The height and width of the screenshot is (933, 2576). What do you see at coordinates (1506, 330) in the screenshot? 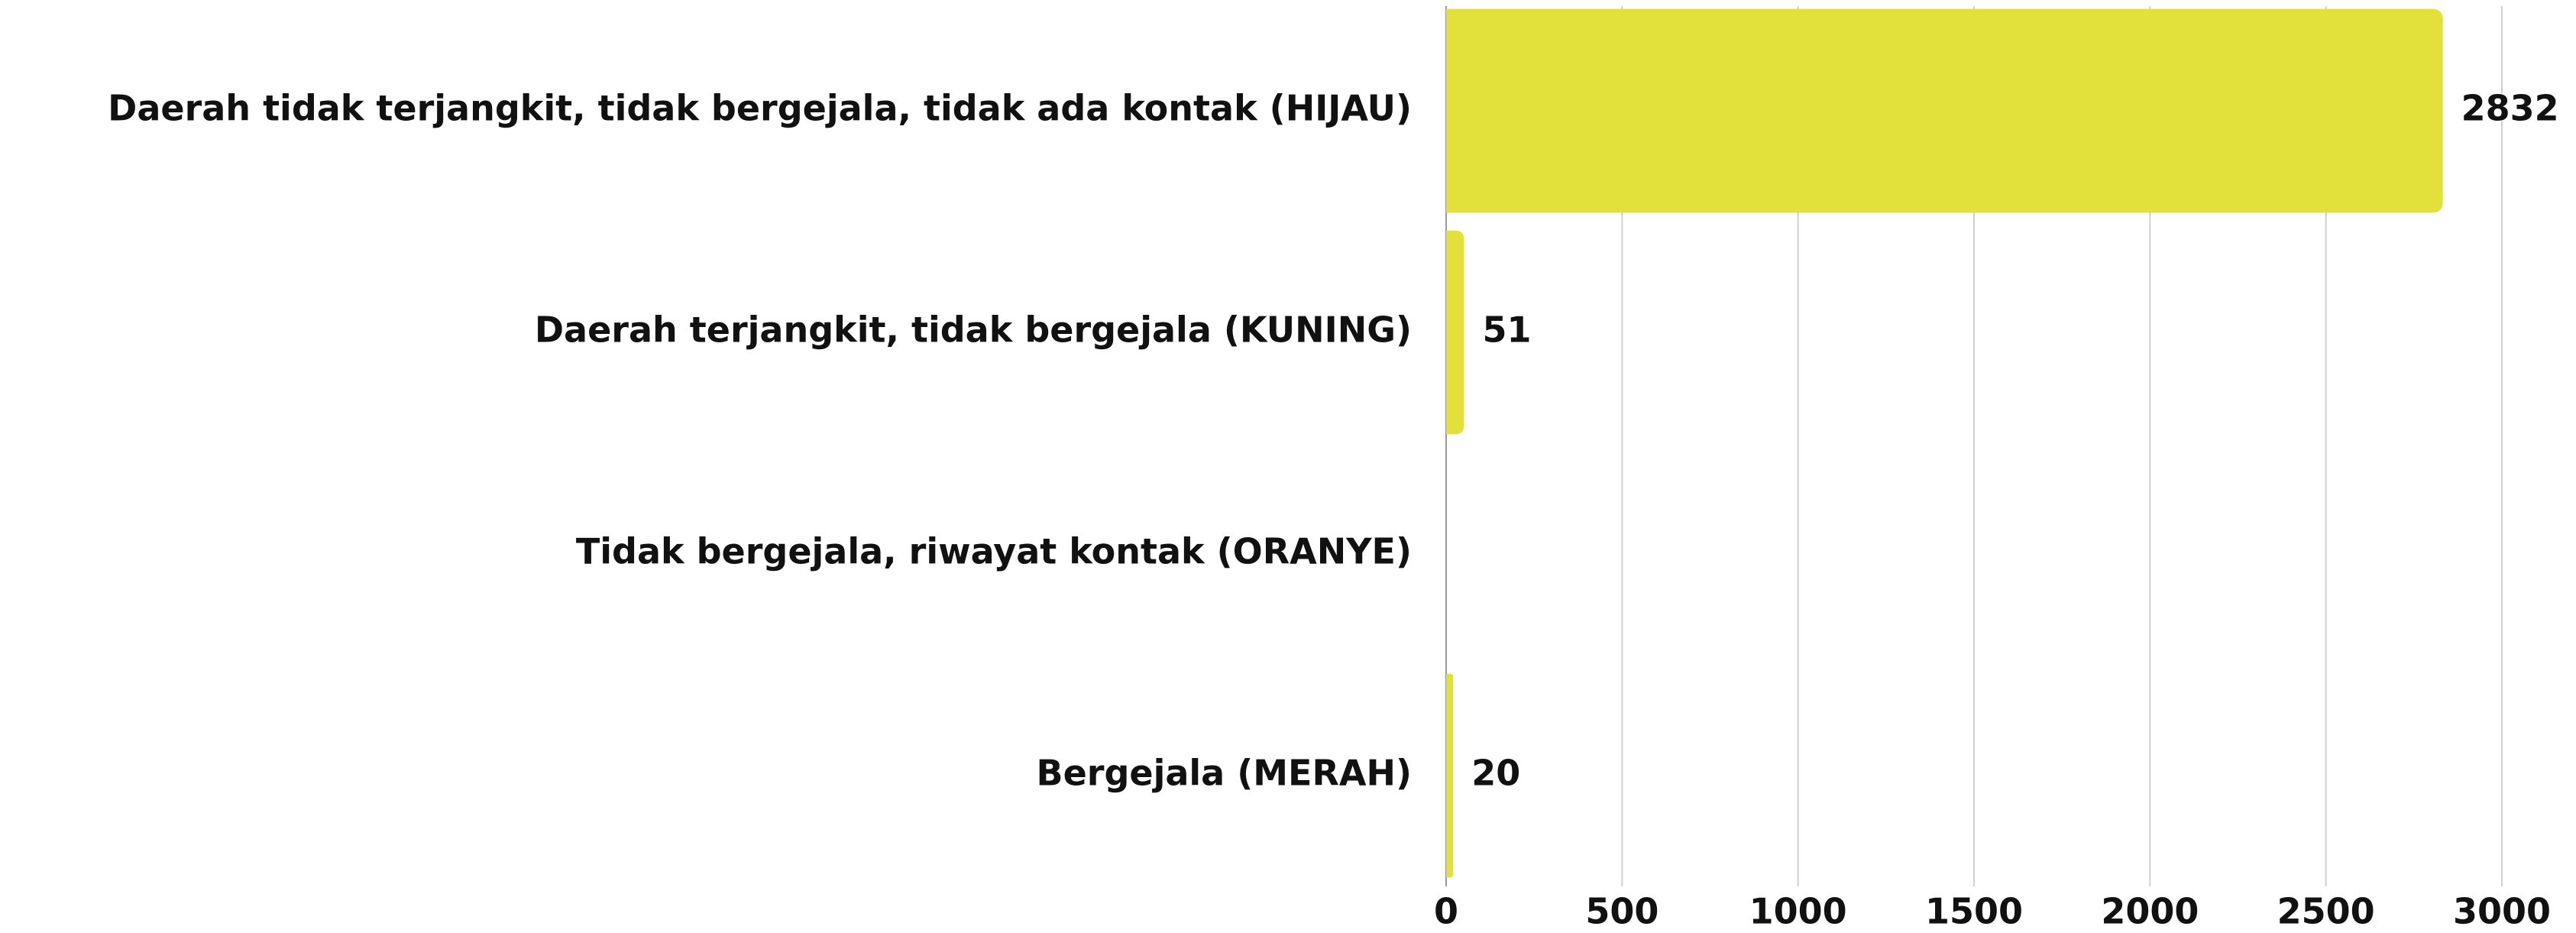
I see `value-label: 51` at bounding box center [1506, 330].